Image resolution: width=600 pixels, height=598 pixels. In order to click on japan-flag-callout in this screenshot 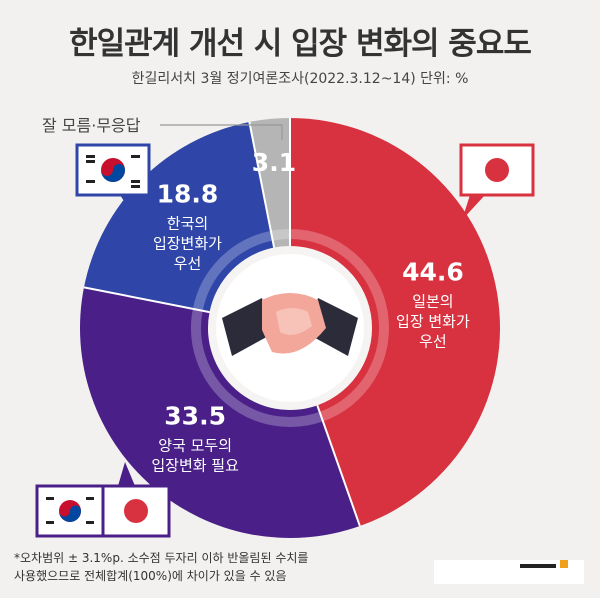, I will do `click(497, 181)`.